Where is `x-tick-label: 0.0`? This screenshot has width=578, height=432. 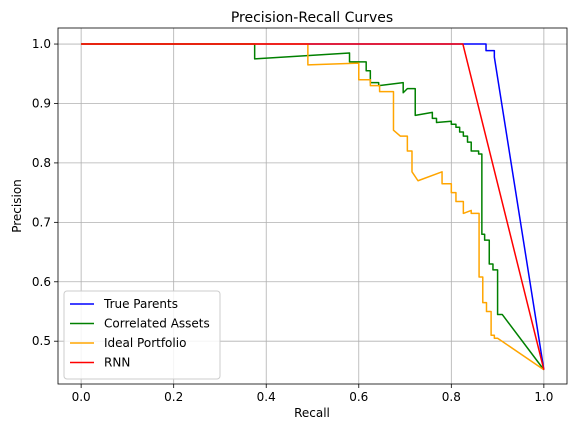
x-tick-label: 0.0 is located at coordinates (81, 397).